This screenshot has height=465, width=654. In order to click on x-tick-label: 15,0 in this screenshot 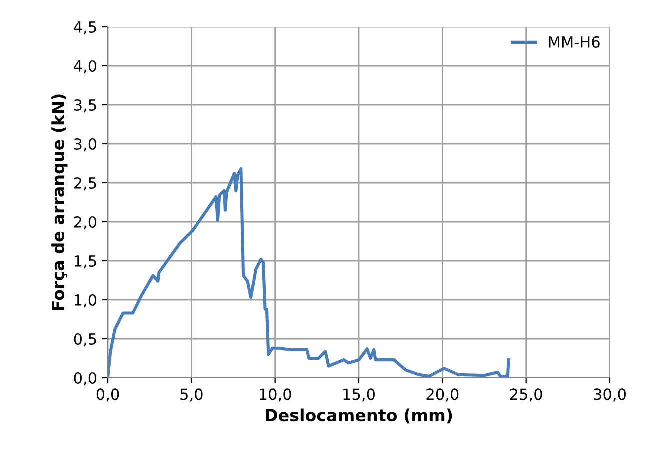, I will do `click(359, 395)`.